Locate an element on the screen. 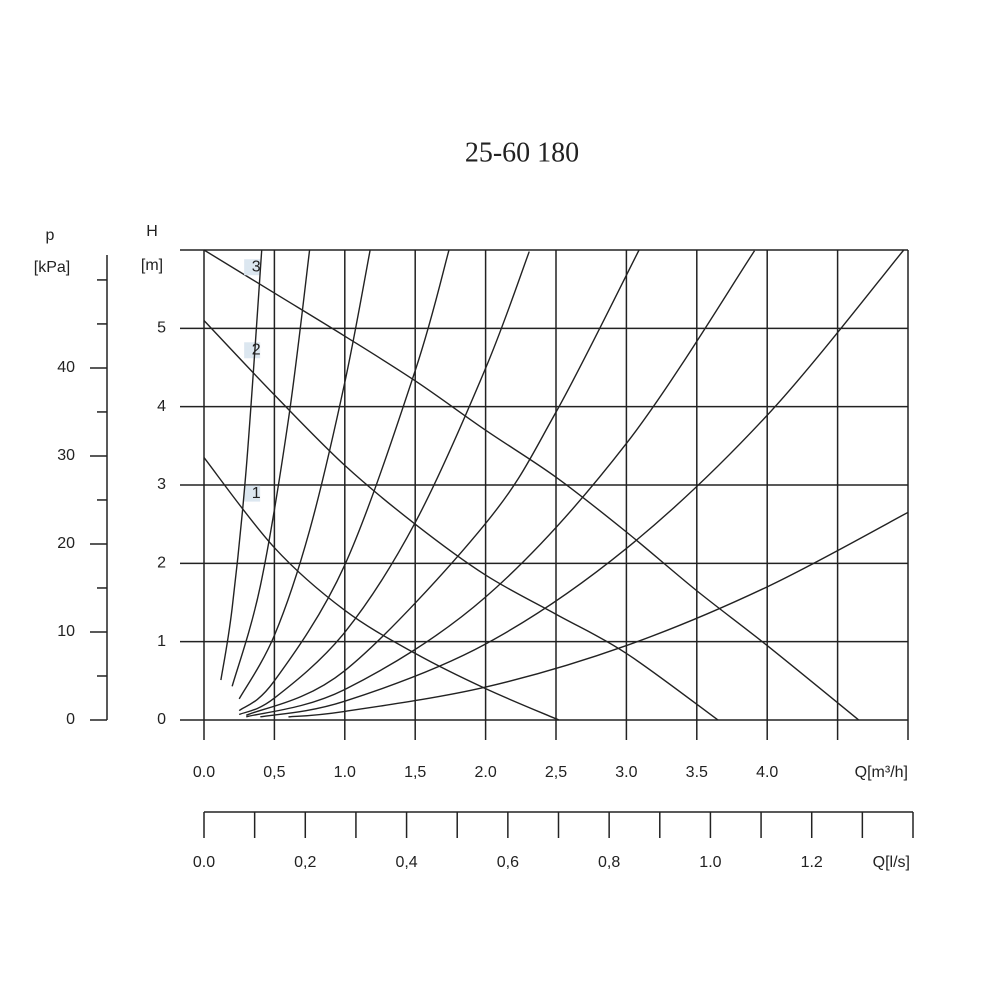 This screenshot has height=1005, width=1000. y2-tick-label: 20 is located at coordinates (66, 543).